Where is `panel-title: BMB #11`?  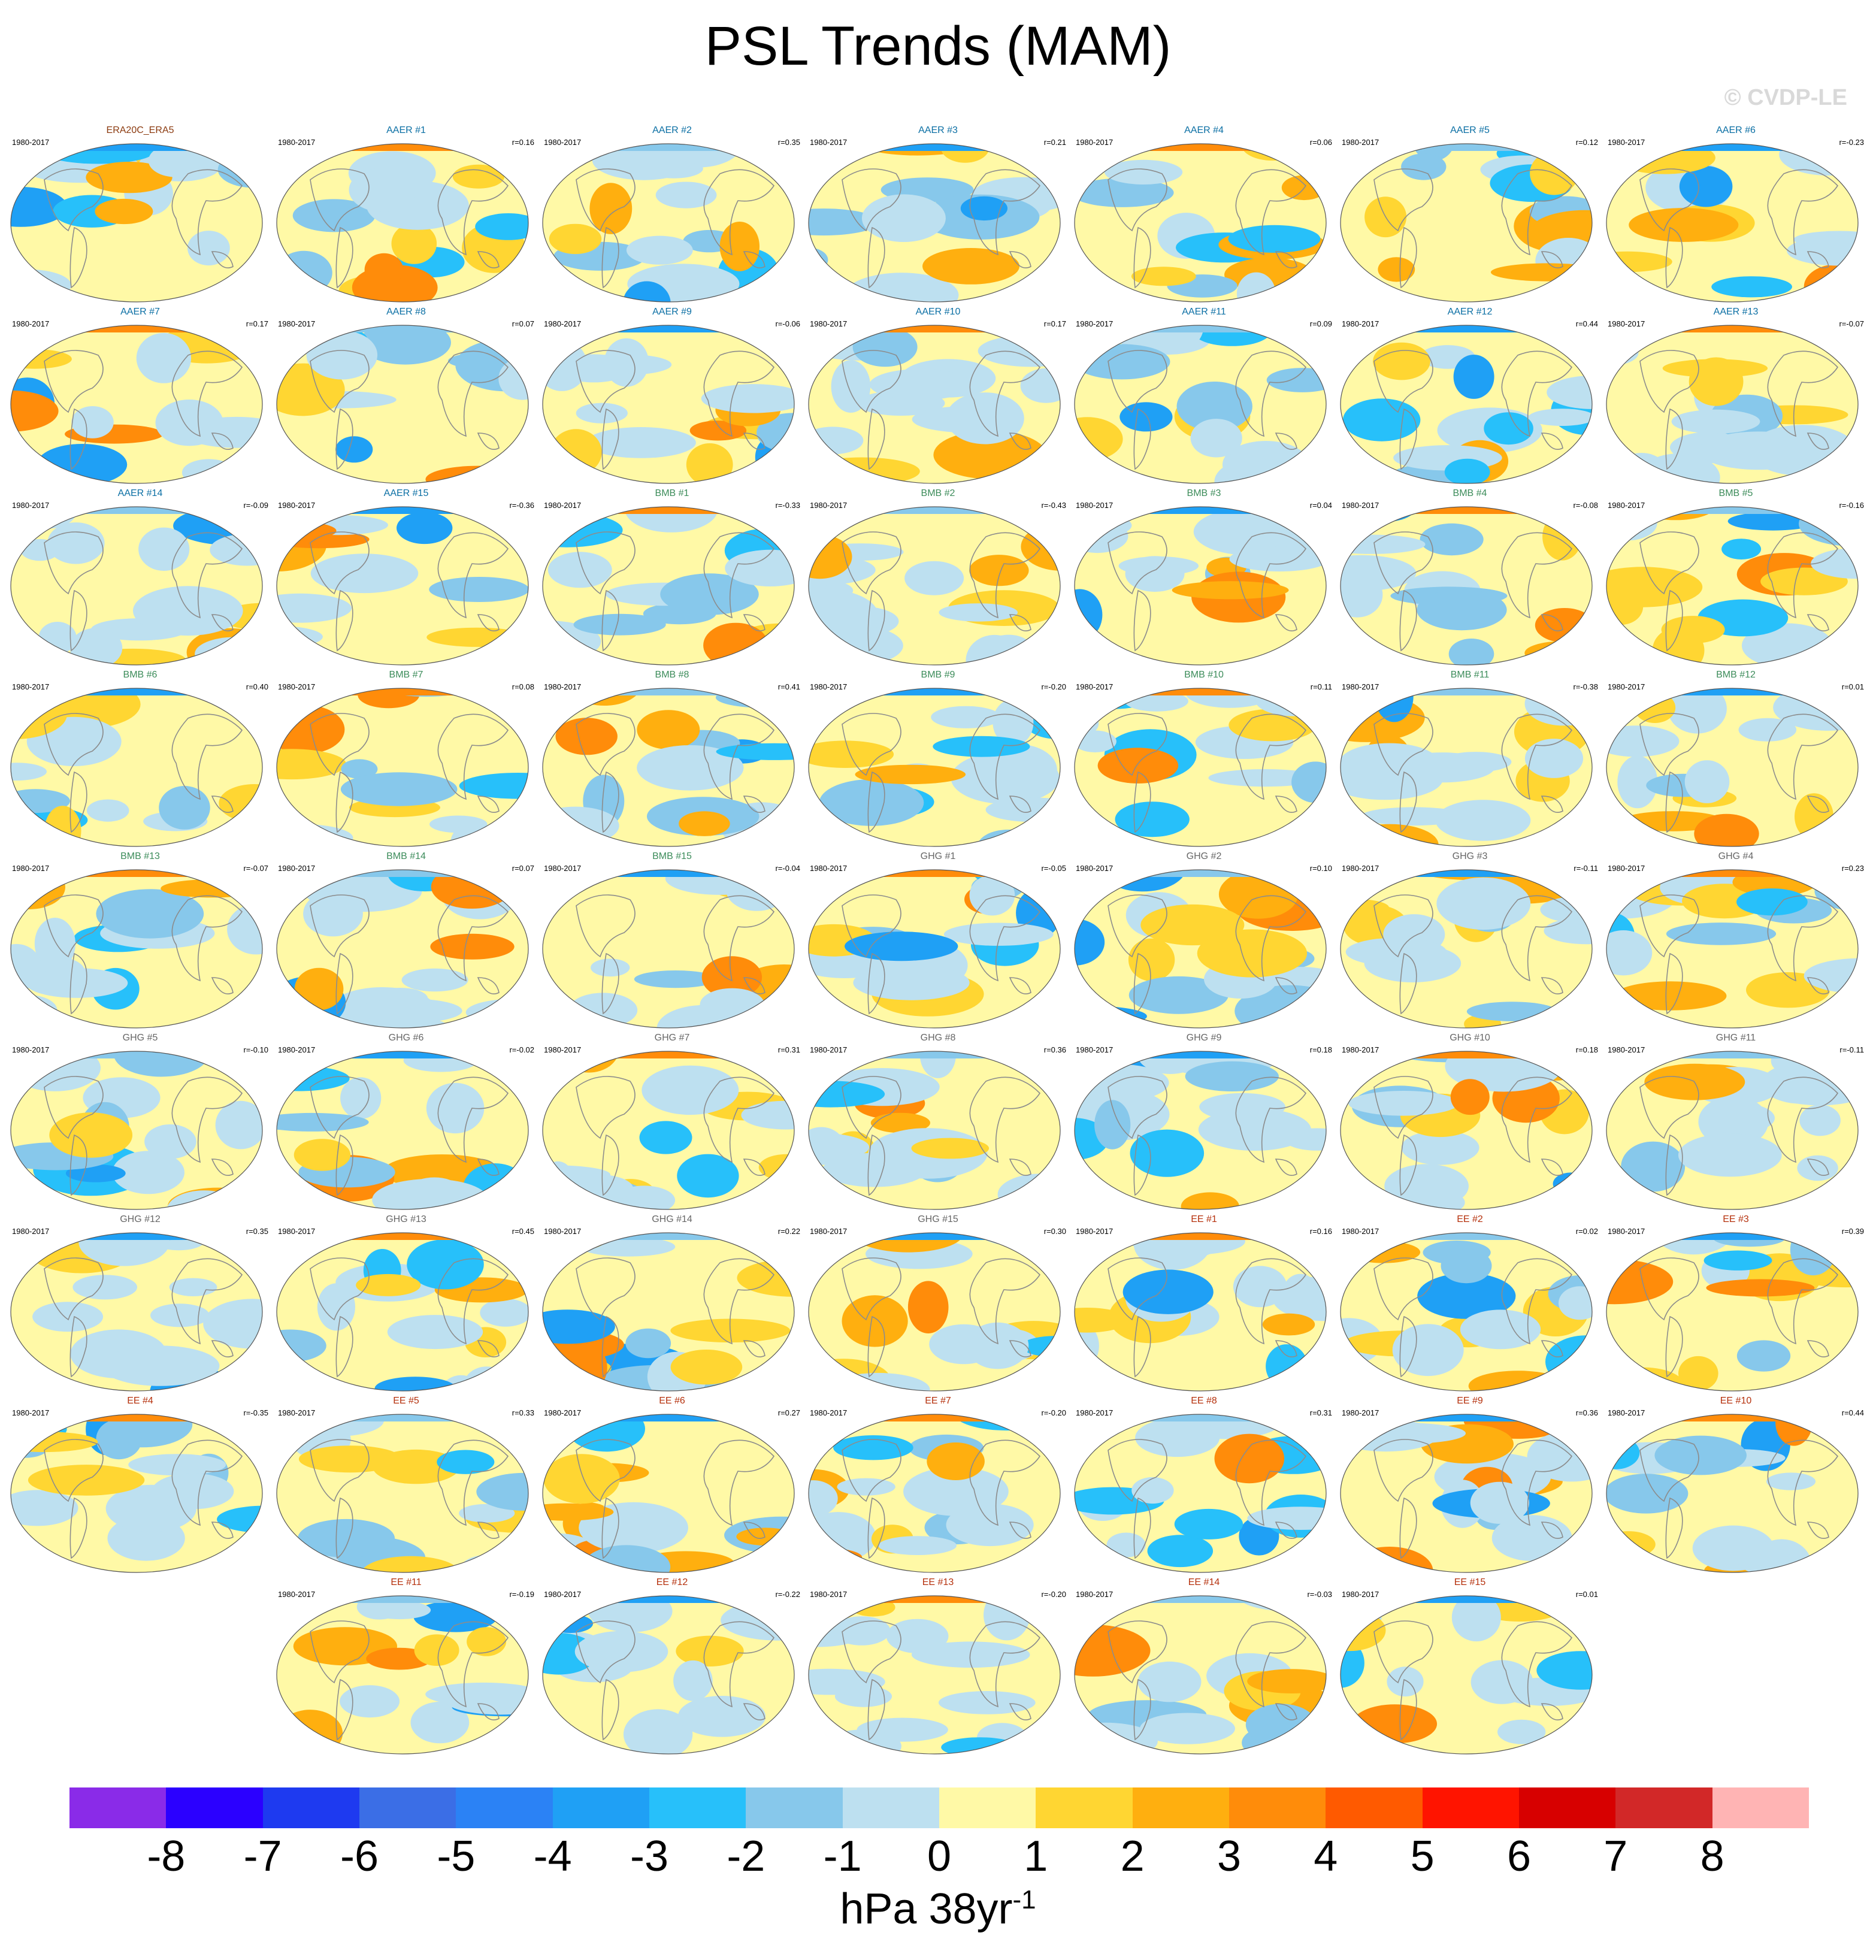 panel-title: BMB #11 is located at coordinates (1470, 675).